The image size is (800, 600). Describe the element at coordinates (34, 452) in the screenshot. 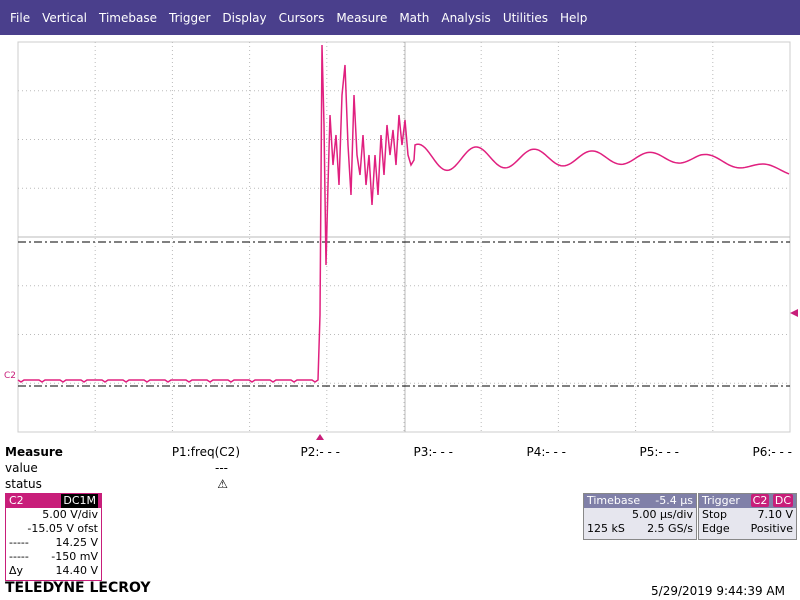

I see `measure-title: Measure` at that location.